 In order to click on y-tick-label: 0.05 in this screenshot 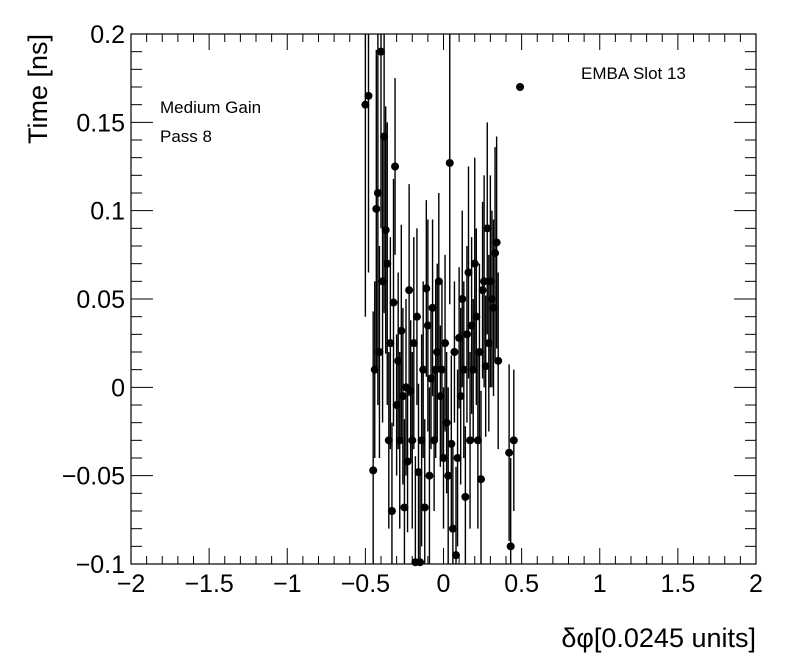, I will do `click(100, 300)`.